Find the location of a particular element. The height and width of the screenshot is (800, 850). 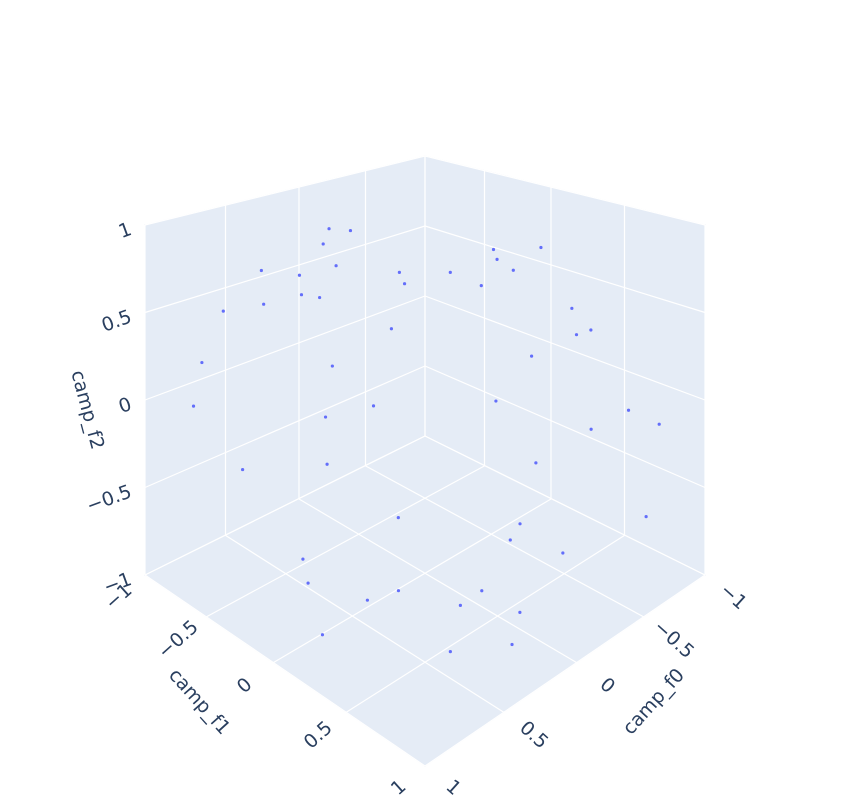

y-axis-title: camp_f1 is located at coordinates (199, 701).